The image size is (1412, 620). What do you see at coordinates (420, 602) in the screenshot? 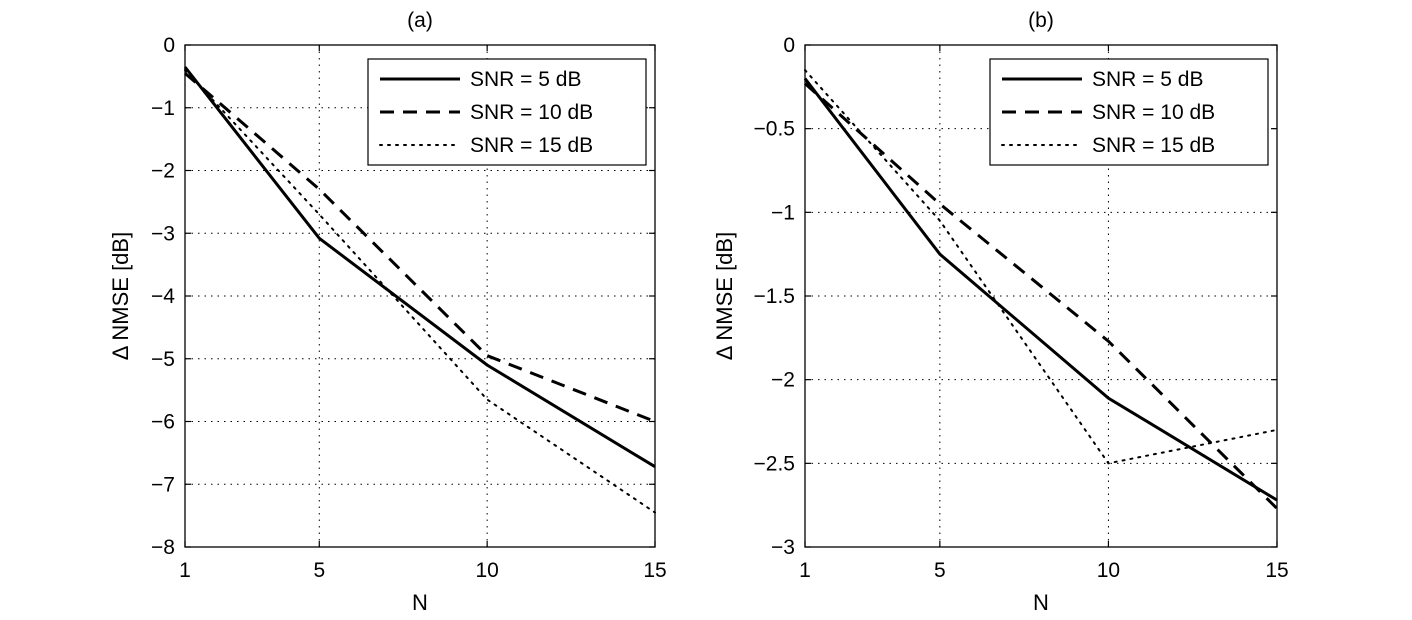
I see `chart-a-x-axis-label: N` at bounding box center [420, 602].